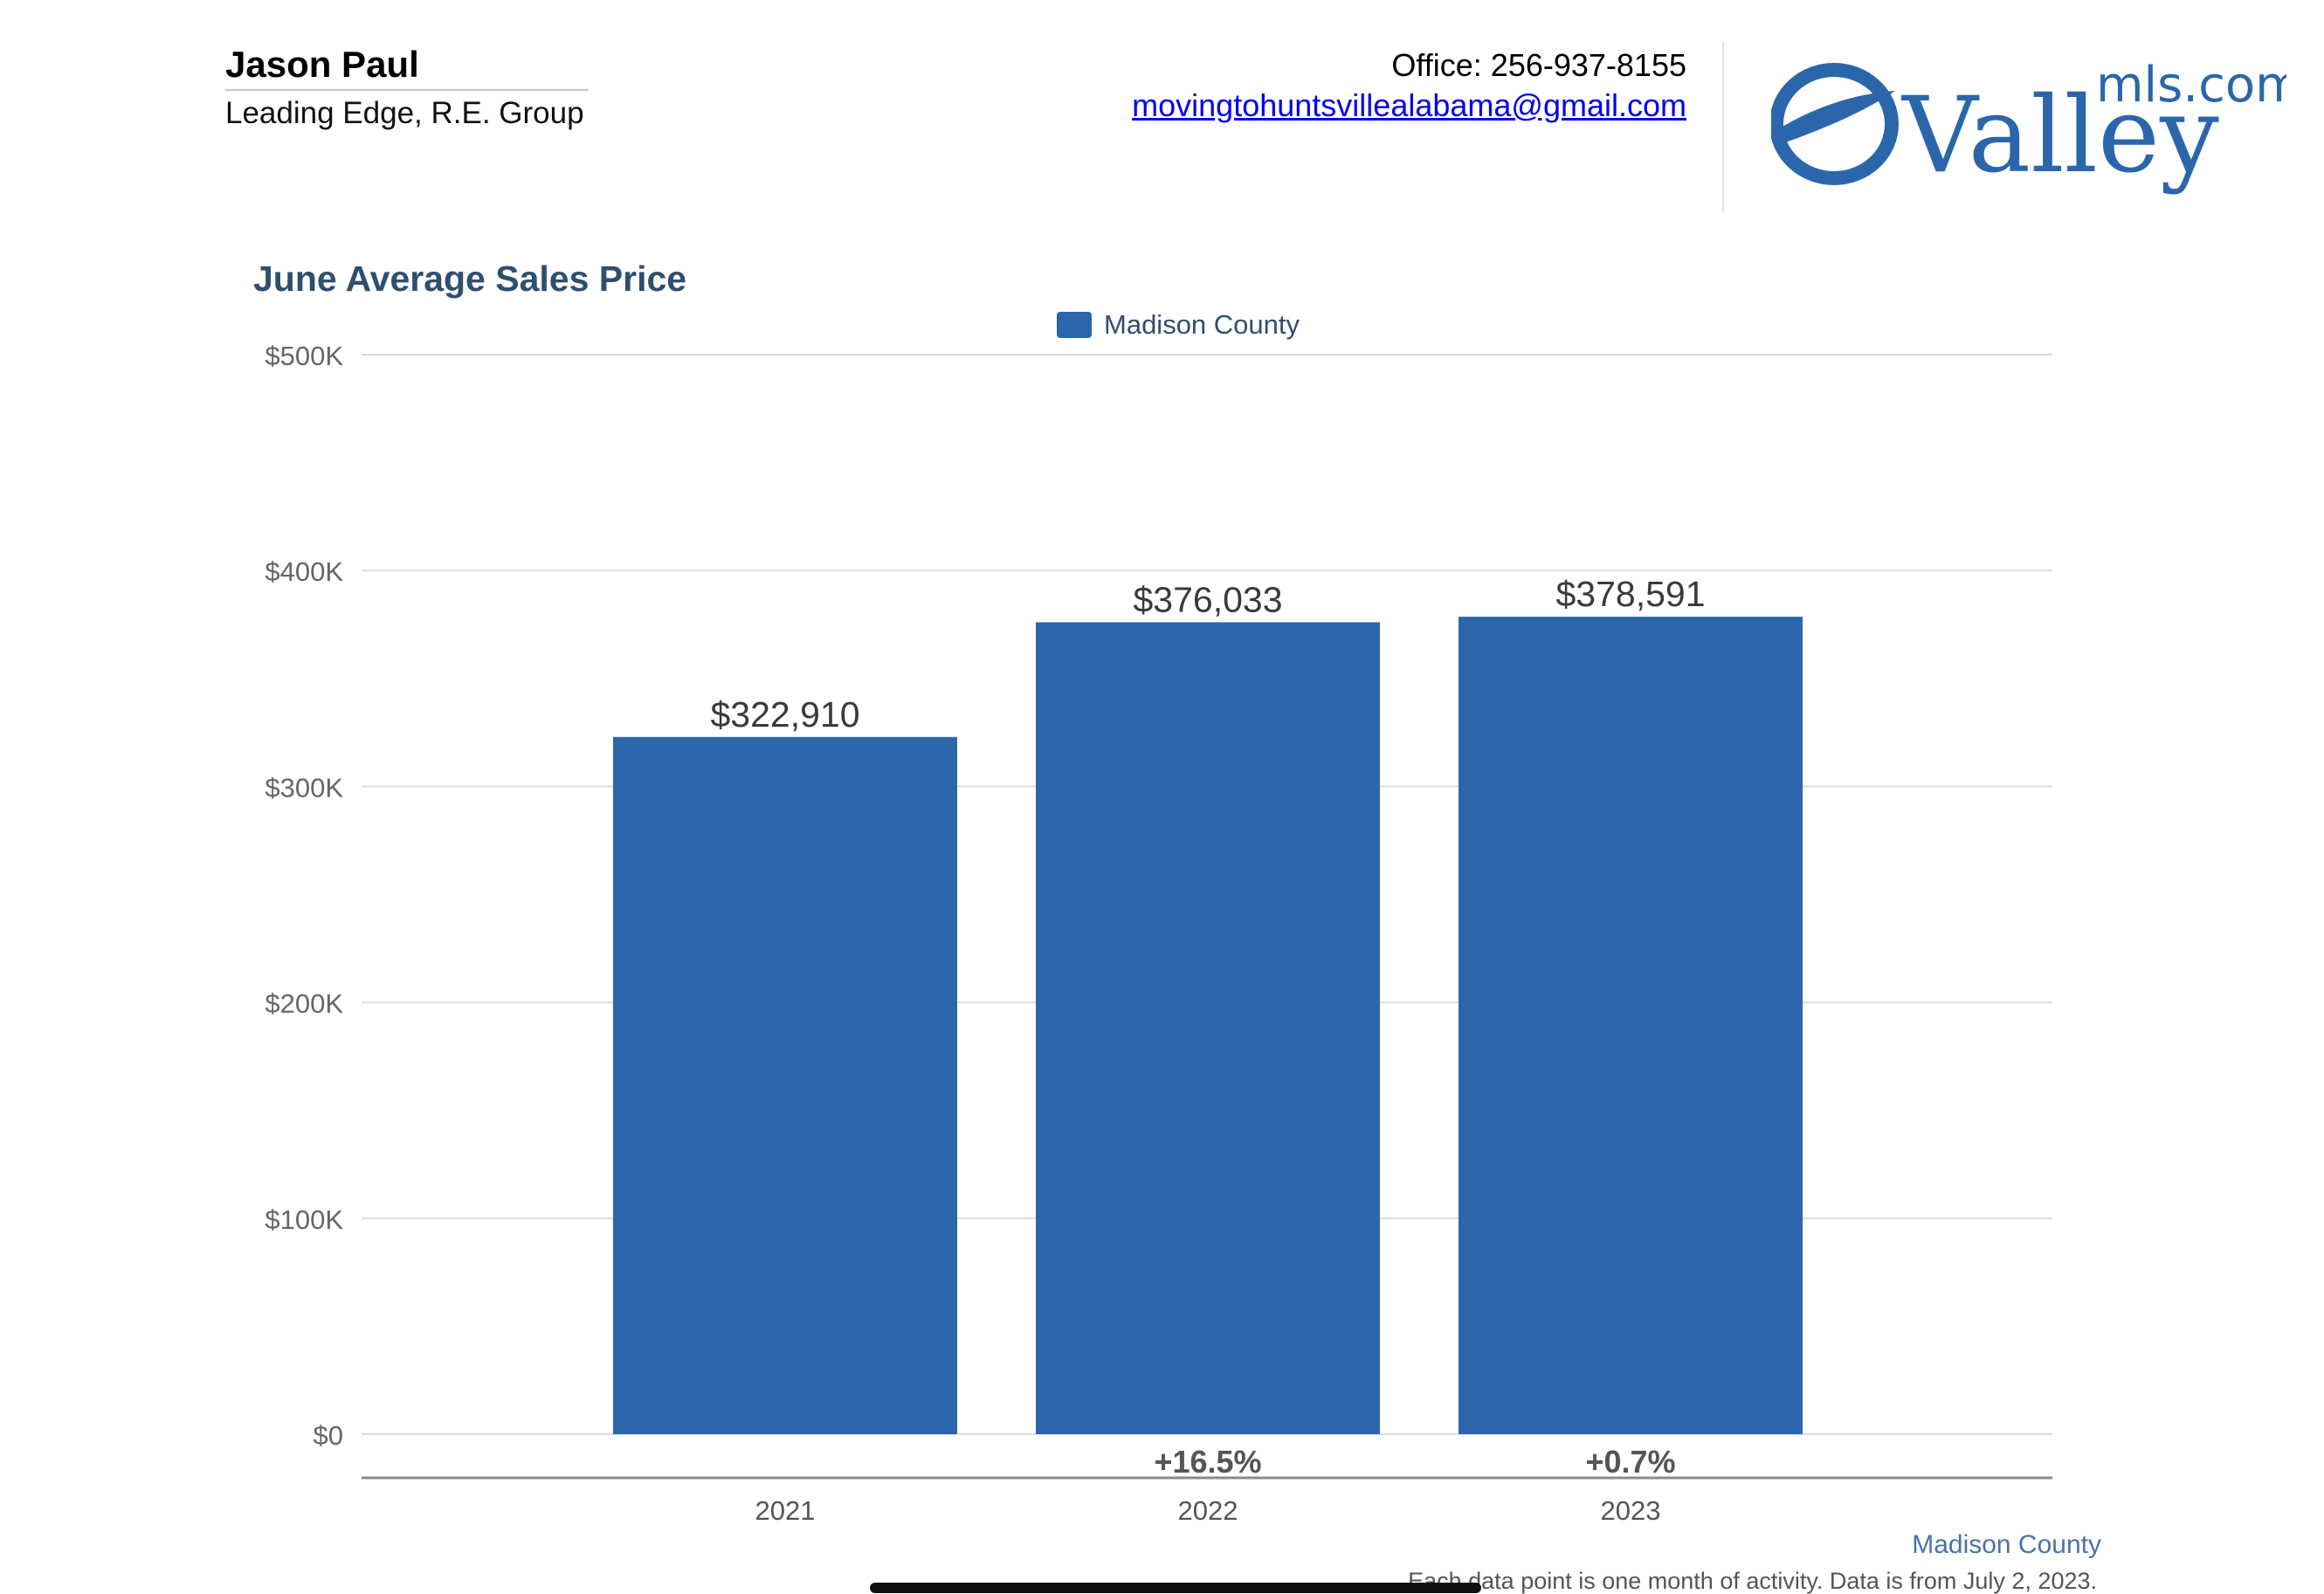 This screenshot has width=2324, height=1594. What do you see at coordinates (1202, 324) in the screenshot?
I see `legend-label: Madison County` at bounding box center [1202, 324].